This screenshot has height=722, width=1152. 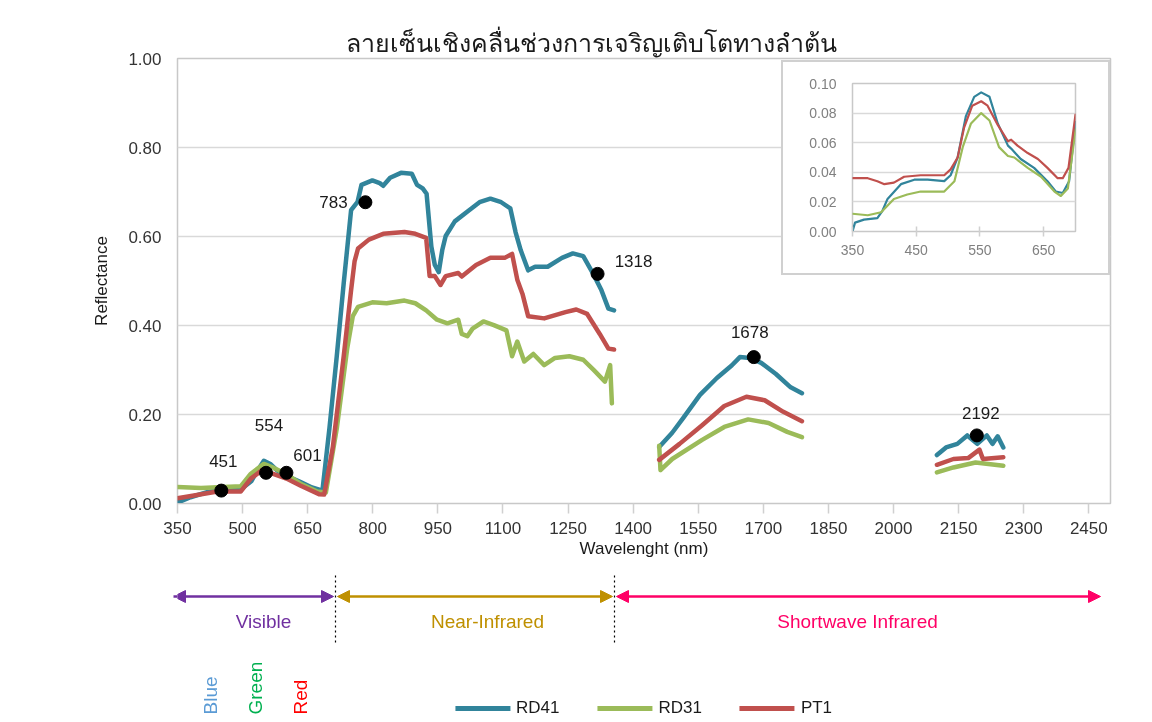 I want to click on annotation: 451, so click(x=223, y=461).